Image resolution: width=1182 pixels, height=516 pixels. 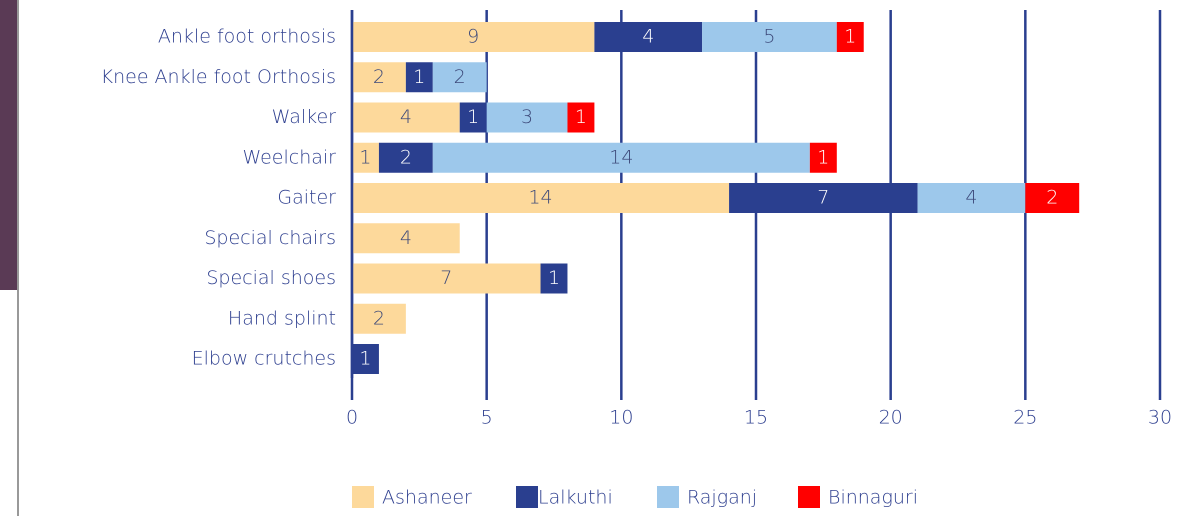 What do you see at coordinates (756, 418) in the screenshot?
I see `x-tick-label: 15` at bounding box center [756, 418].